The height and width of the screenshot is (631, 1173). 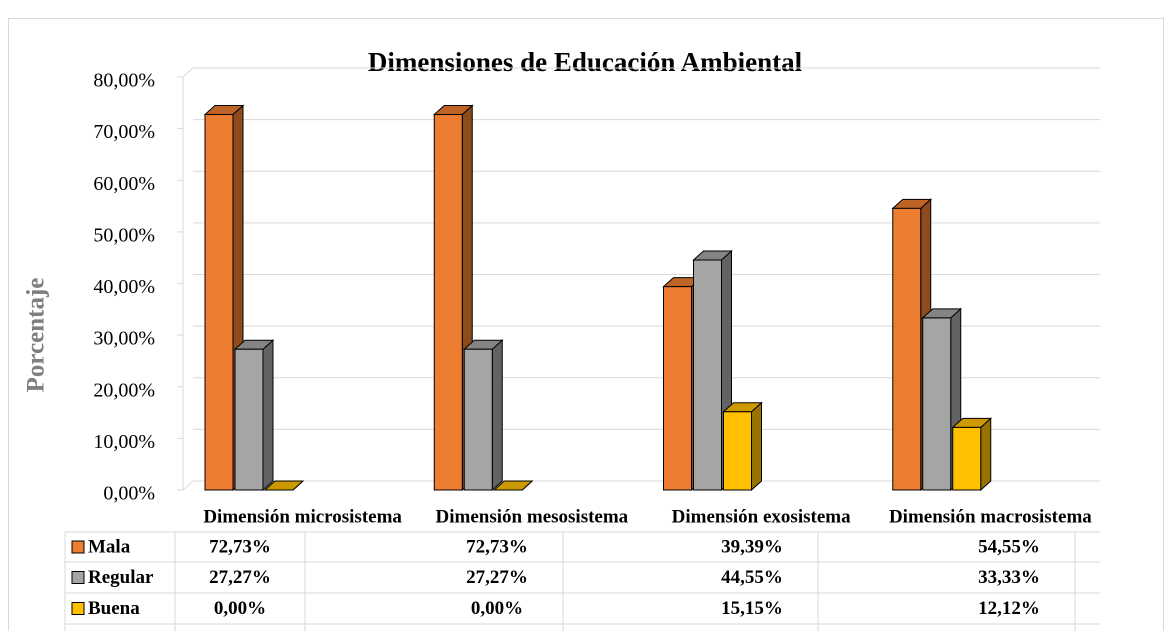 What do you see at coordinates (124, 132) in the screenshot?
I see `y-tick-label: 70,00%` at bounding box center [124, 132].